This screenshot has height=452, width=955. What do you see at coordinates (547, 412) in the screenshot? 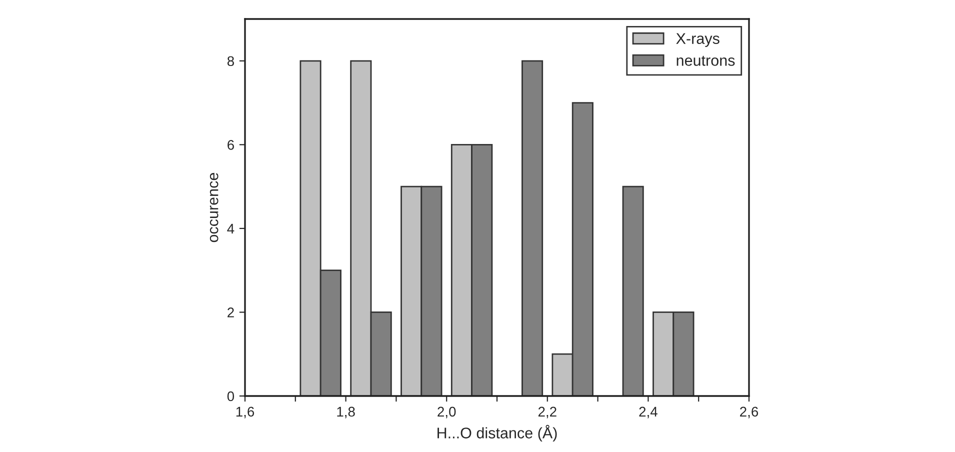
I see `x-tick-label: 2,2` at bounding box center [547, 412].